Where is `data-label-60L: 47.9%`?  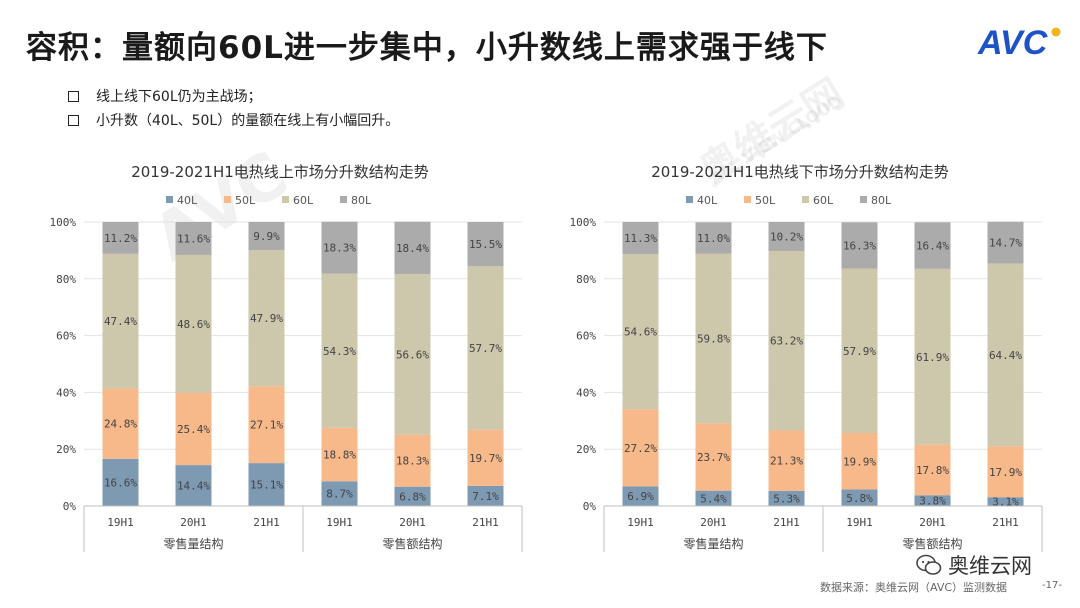
data-label-60L: 47.9% is located at coordinates (266, 318).